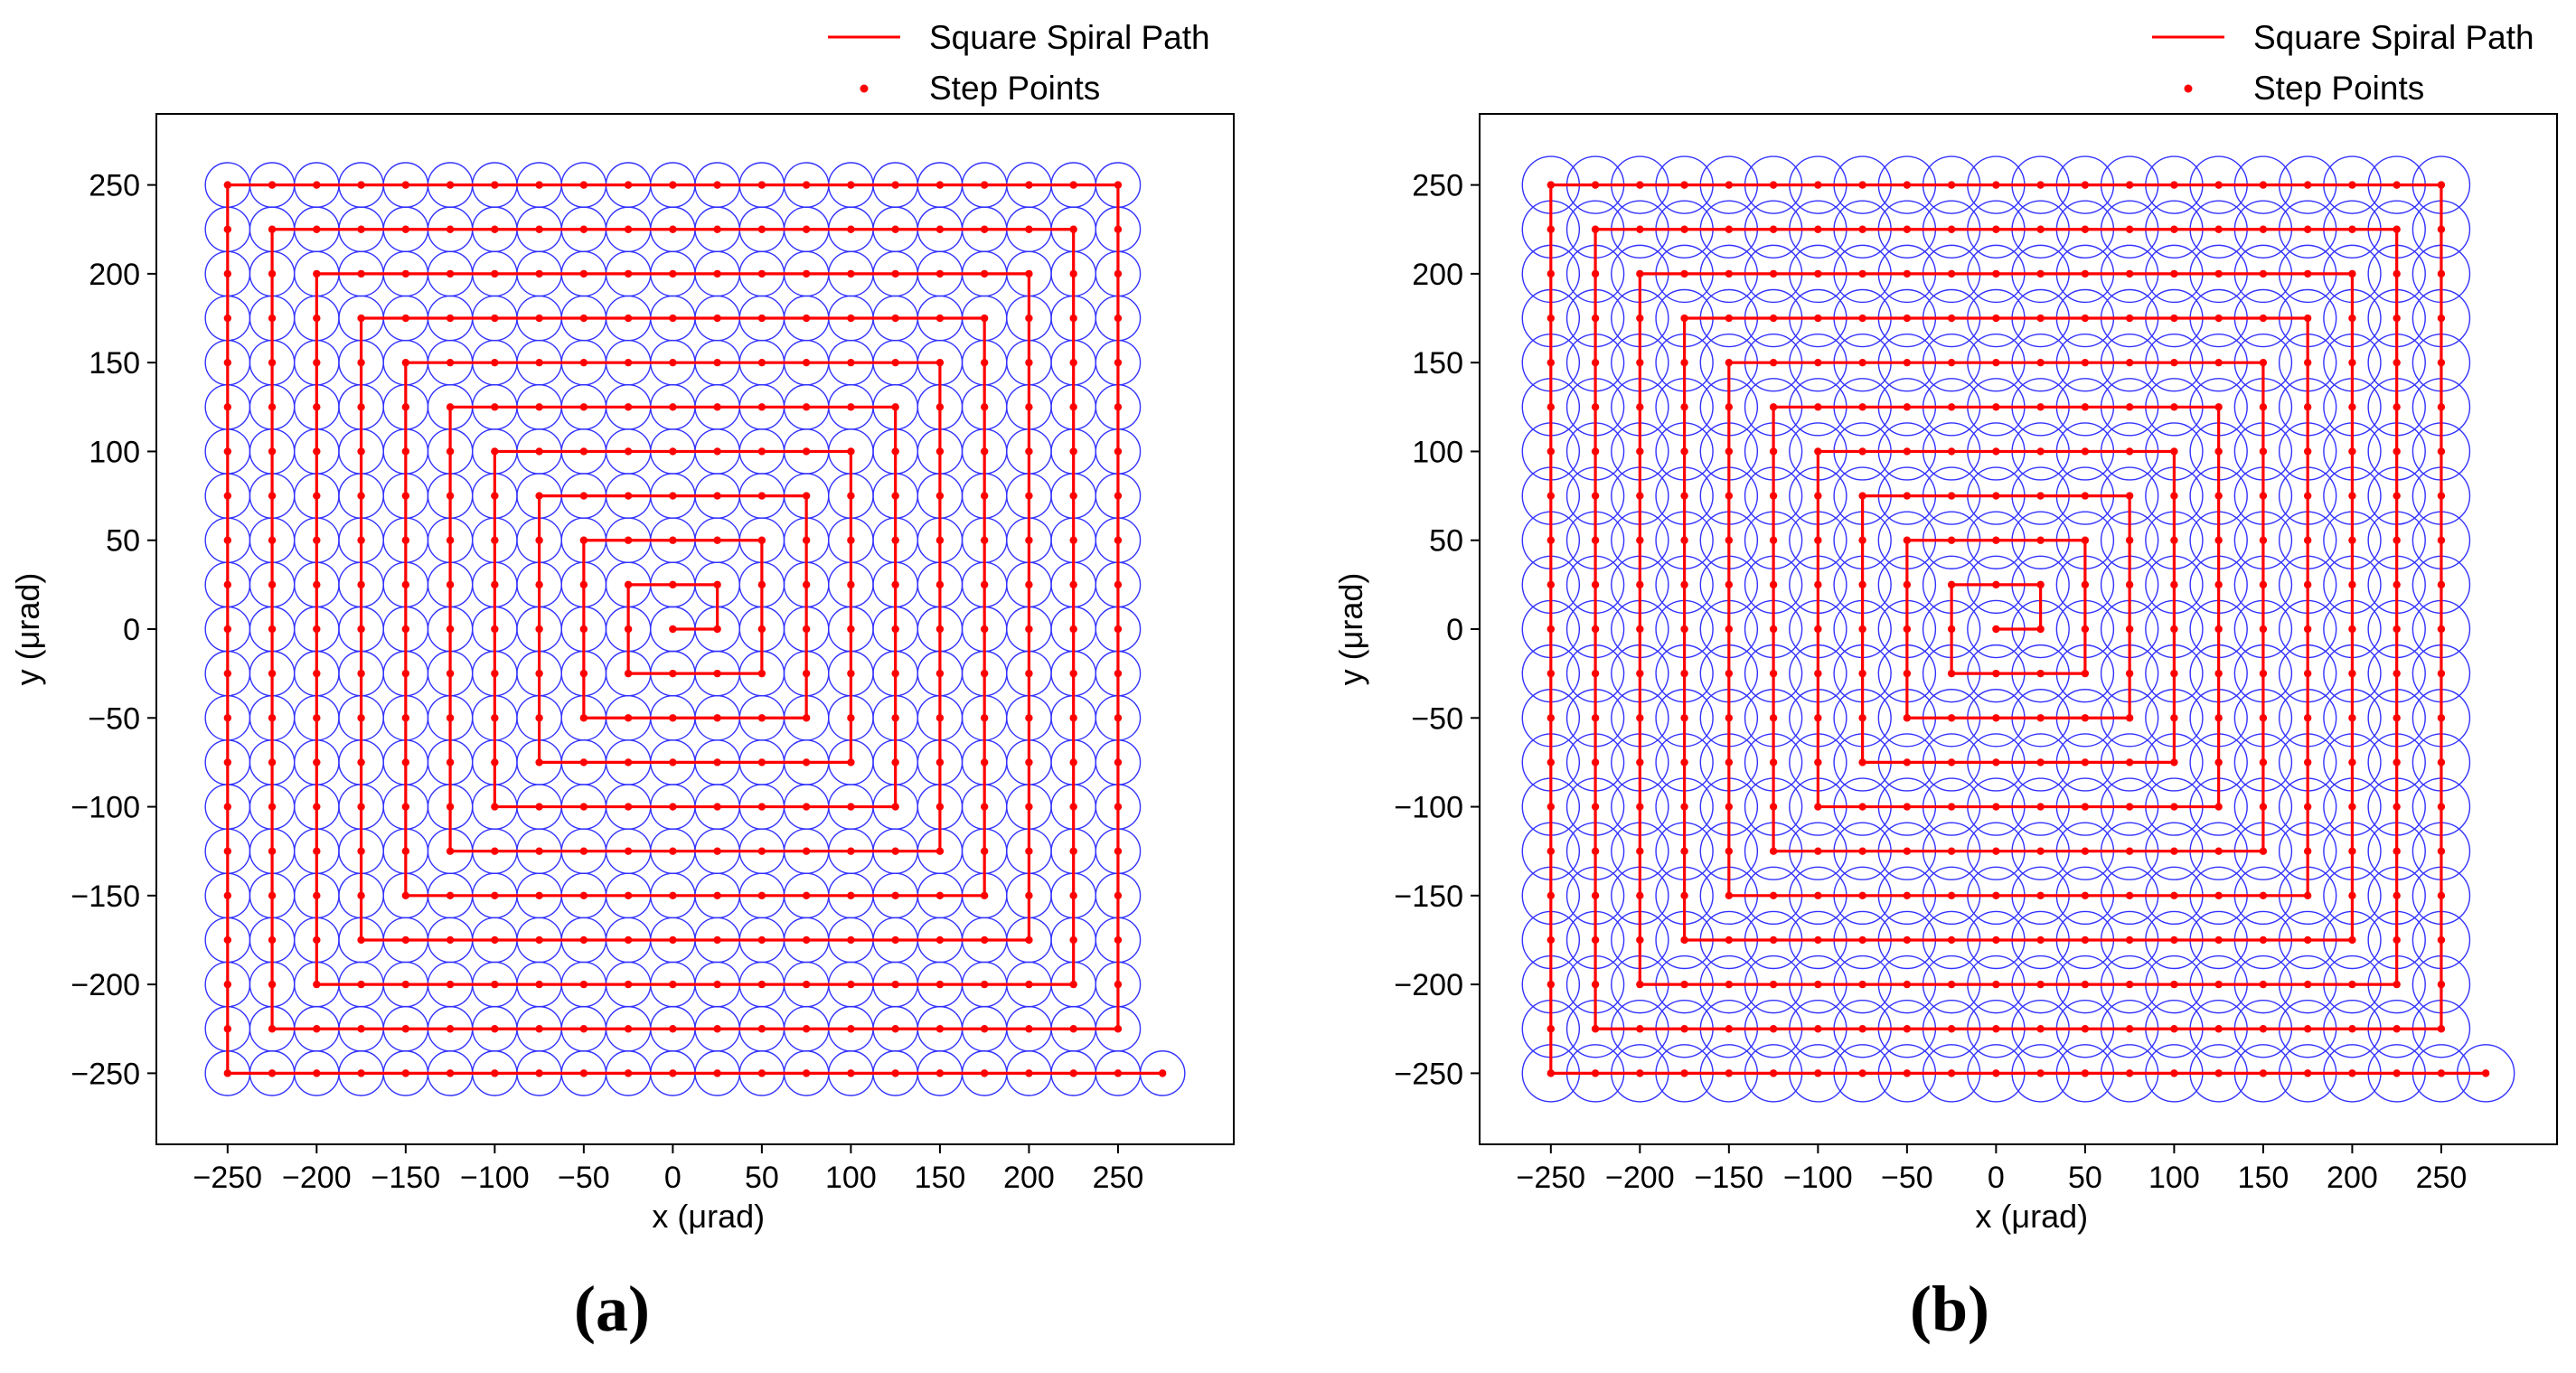 Image resolution: width=2576 pixels, height=1373 pixels. I want to click on y-axis-label: y (μrad), so click(28, 629).